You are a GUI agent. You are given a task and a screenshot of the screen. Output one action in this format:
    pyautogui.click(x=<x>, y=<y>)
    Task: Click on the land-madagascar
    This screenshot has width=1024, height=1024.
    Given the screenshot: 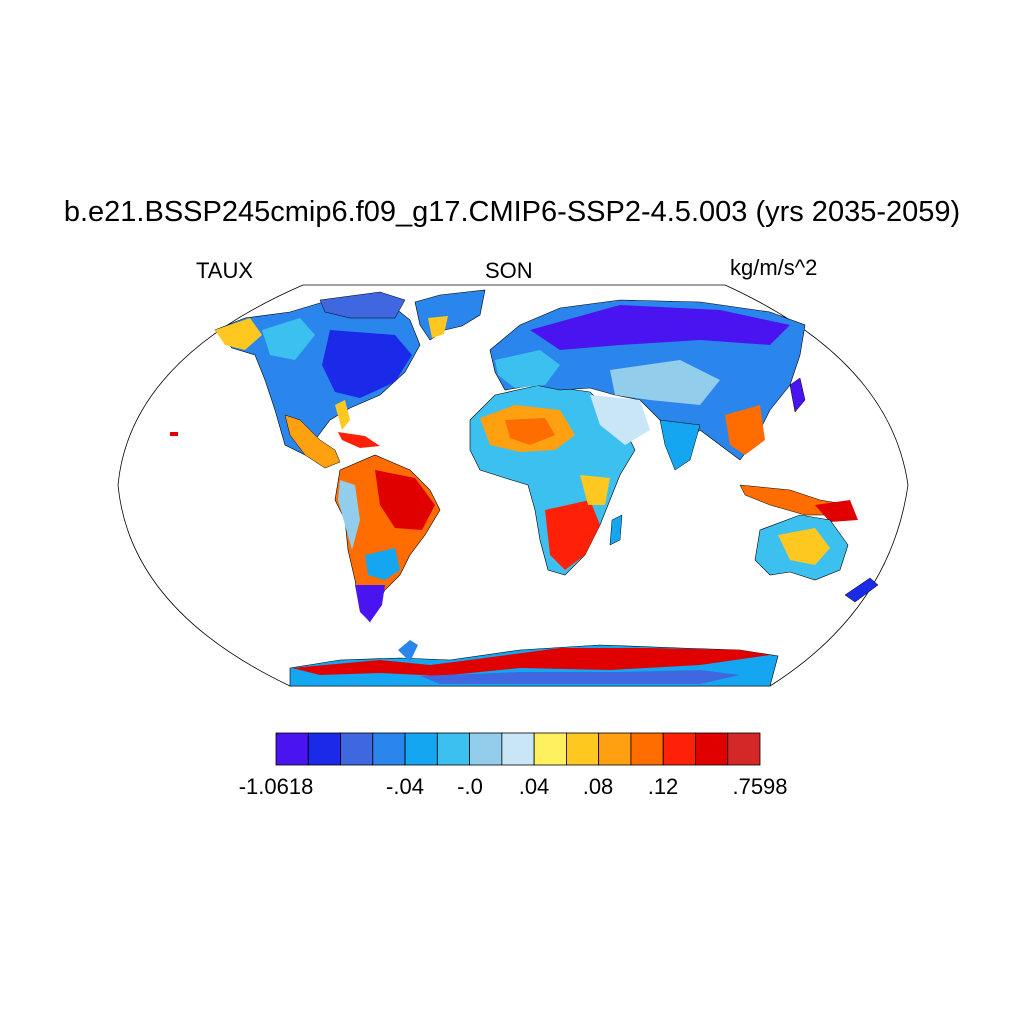 What is the action you would take?
    pyautogui.click(x=616, y=530)
    